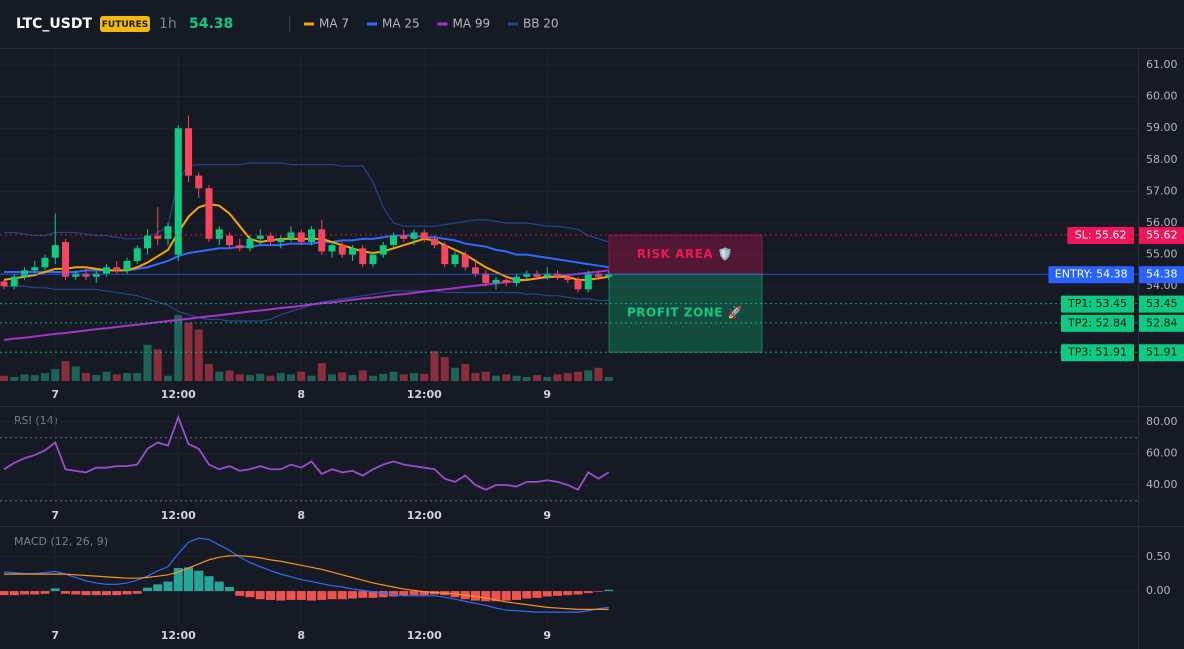  Describe the element at coordinates (54, 24) in the screenshot. I see `symbol: LTC_USDT` at that location.